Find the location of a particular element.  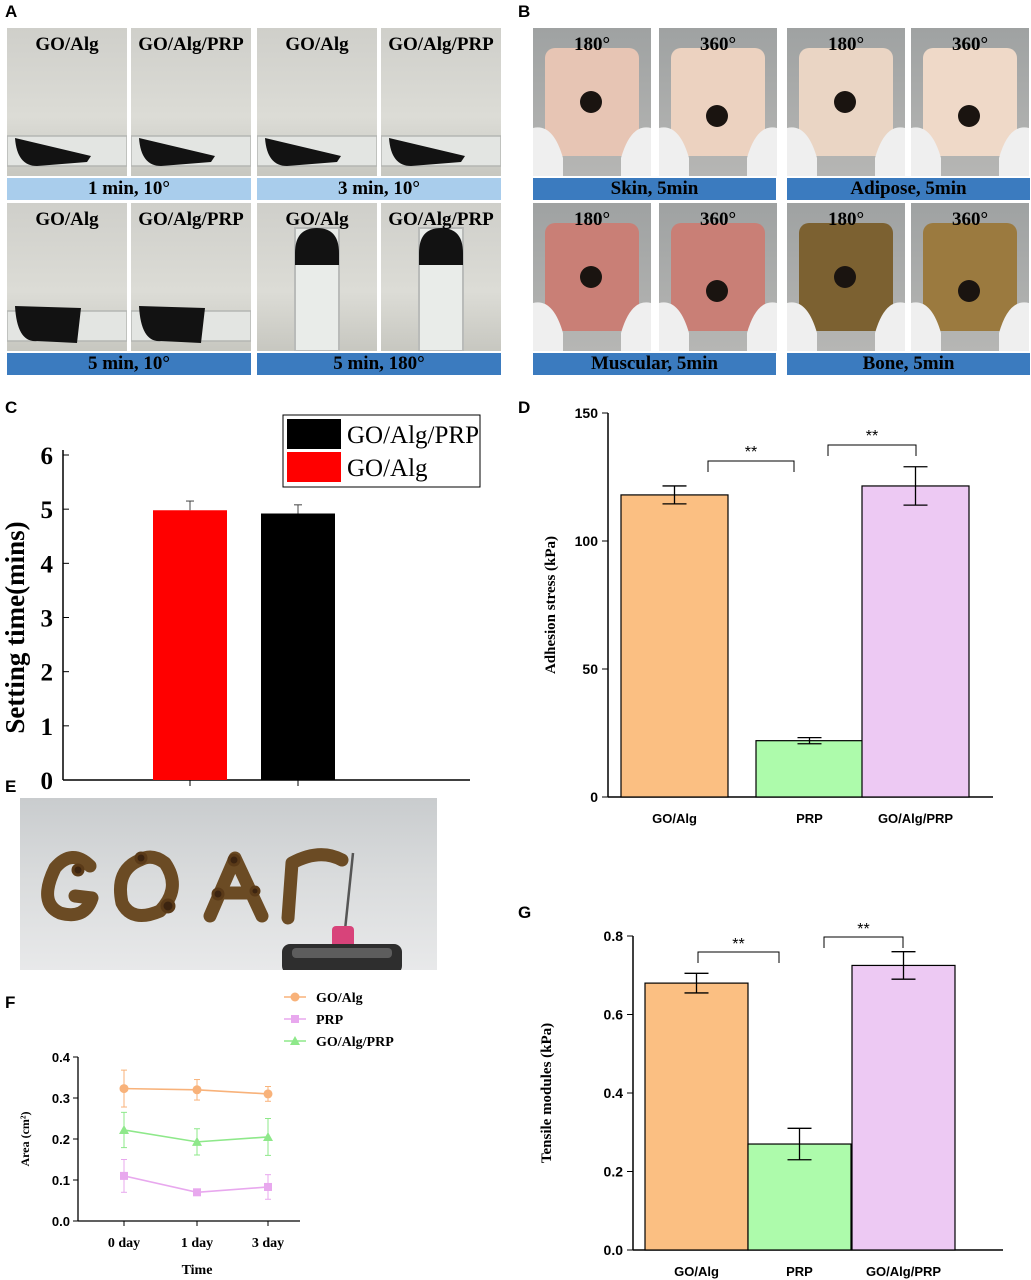

y-tick-label: 0.2 is located at coordinates (61, 1139).